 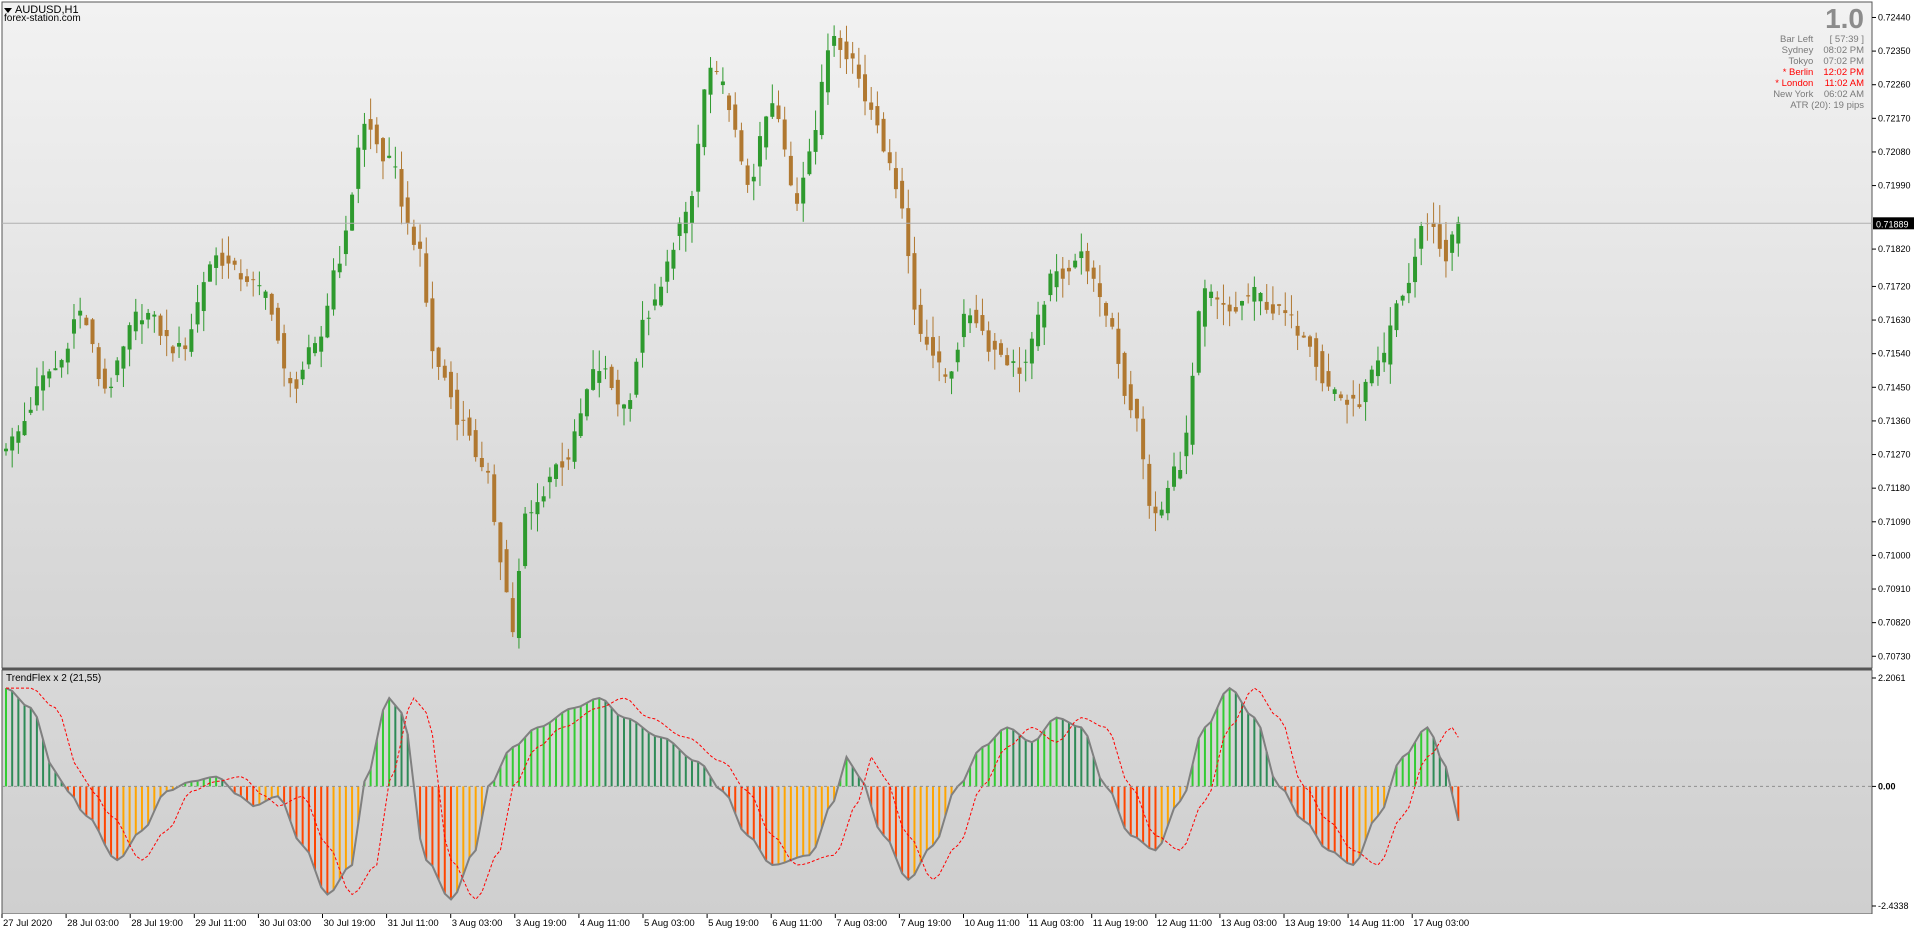 I want to click on indicator-axis: 2.2061 0.00 -2.4338, so click(x=1890, y=792).